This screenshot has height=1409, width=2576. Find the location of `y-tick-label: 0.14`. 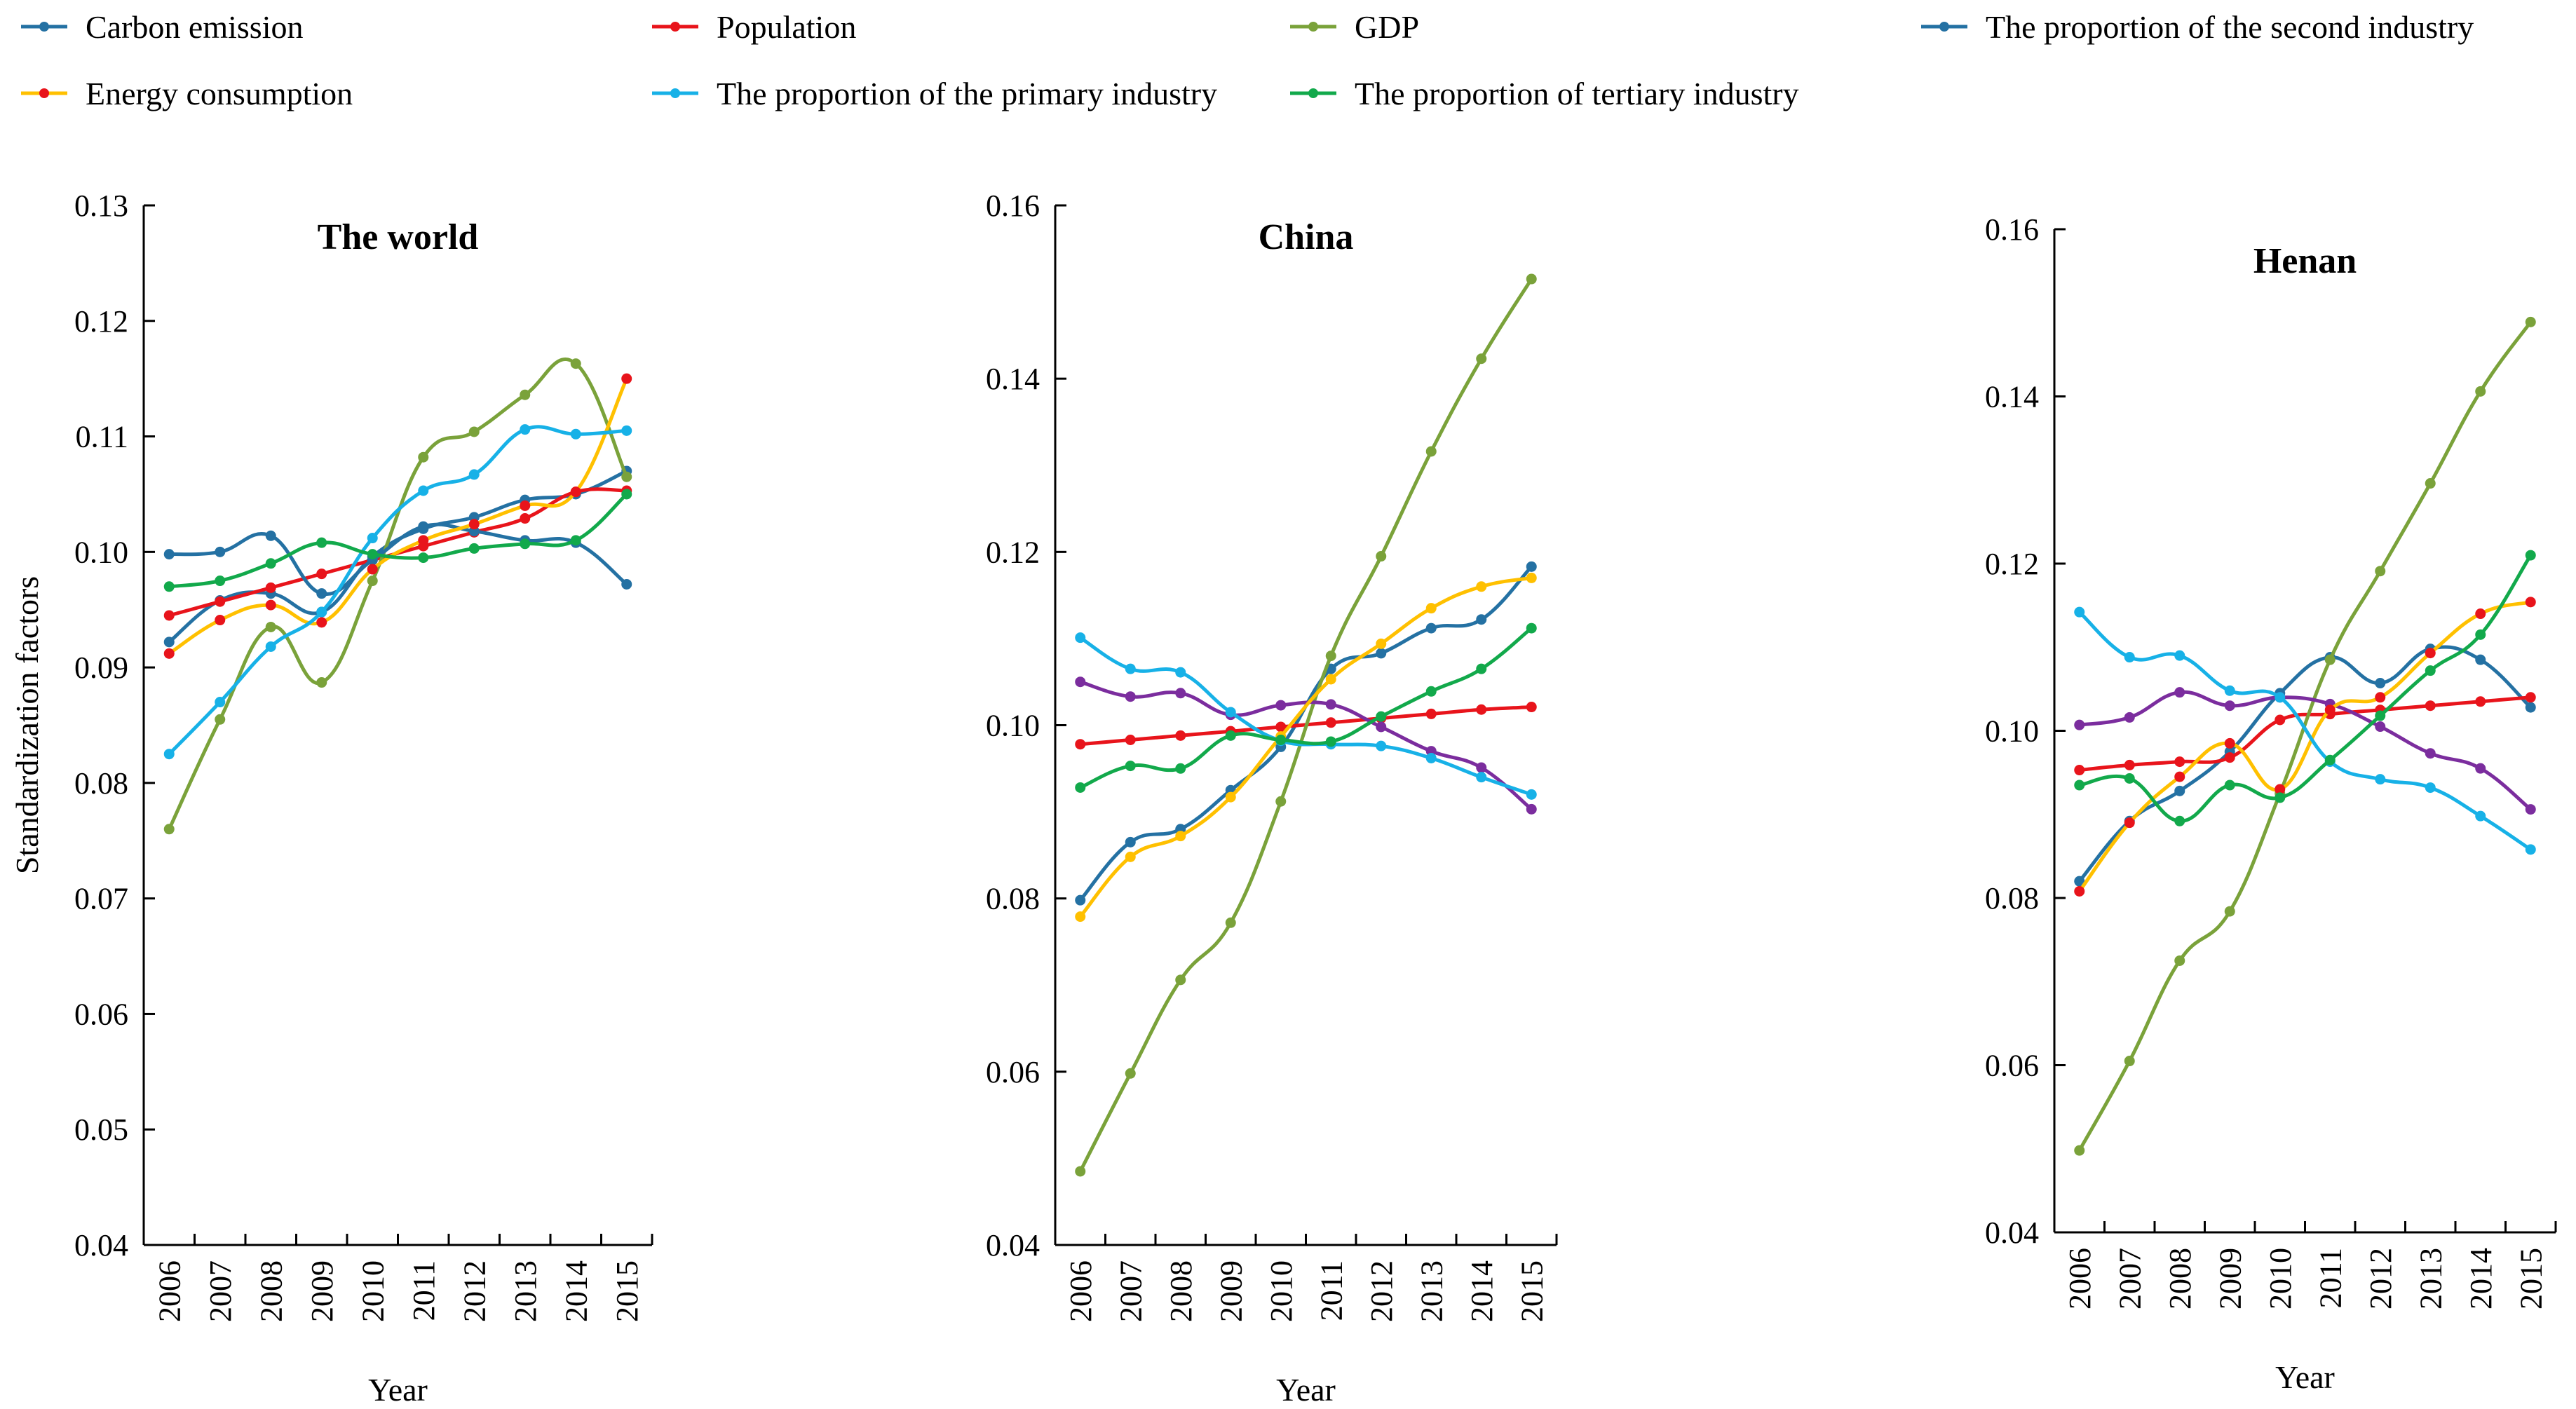

y-tick-label: 0.14 is located at coordinates (2012, 397).